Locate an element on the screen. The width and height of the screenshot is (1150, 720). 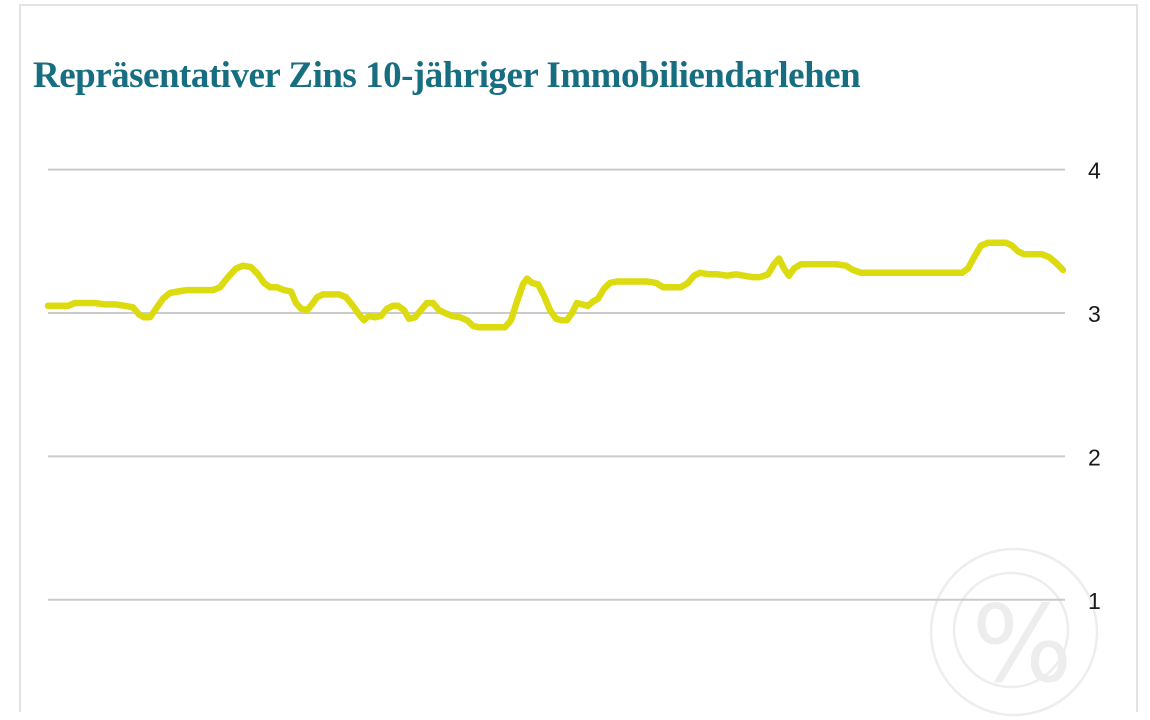
y-tick-label-1: 1 is located at coordinates (1094, 601).